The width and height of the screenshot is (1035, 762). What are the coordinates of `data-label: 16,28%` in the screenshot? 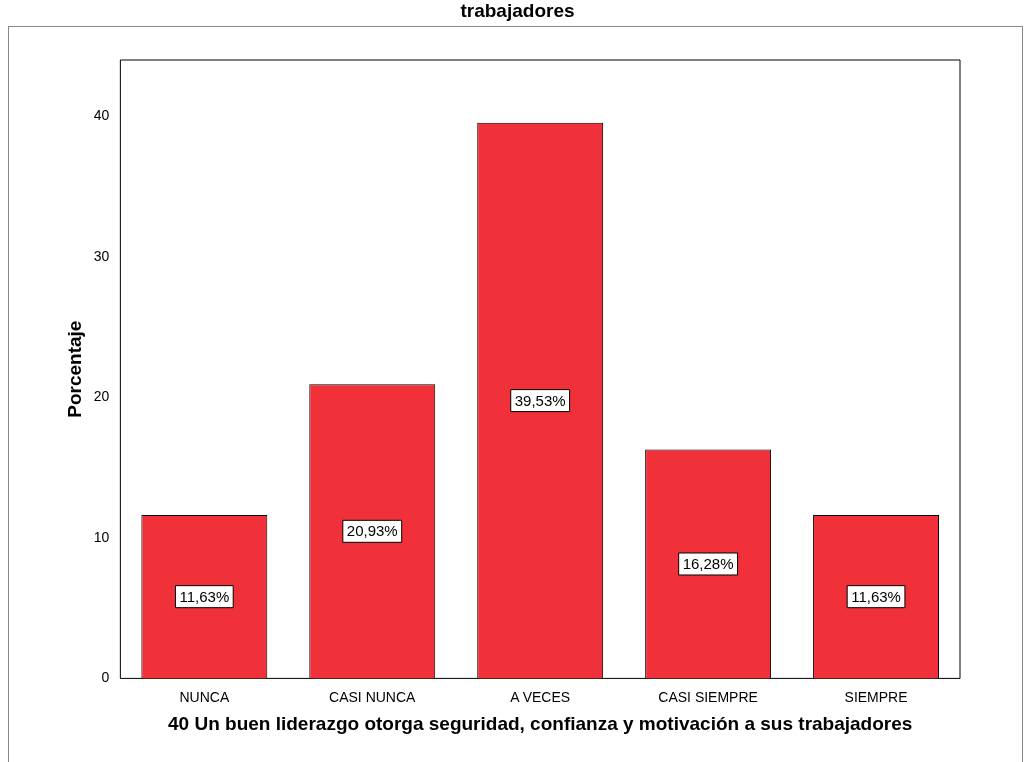 It's located at (708, 564).